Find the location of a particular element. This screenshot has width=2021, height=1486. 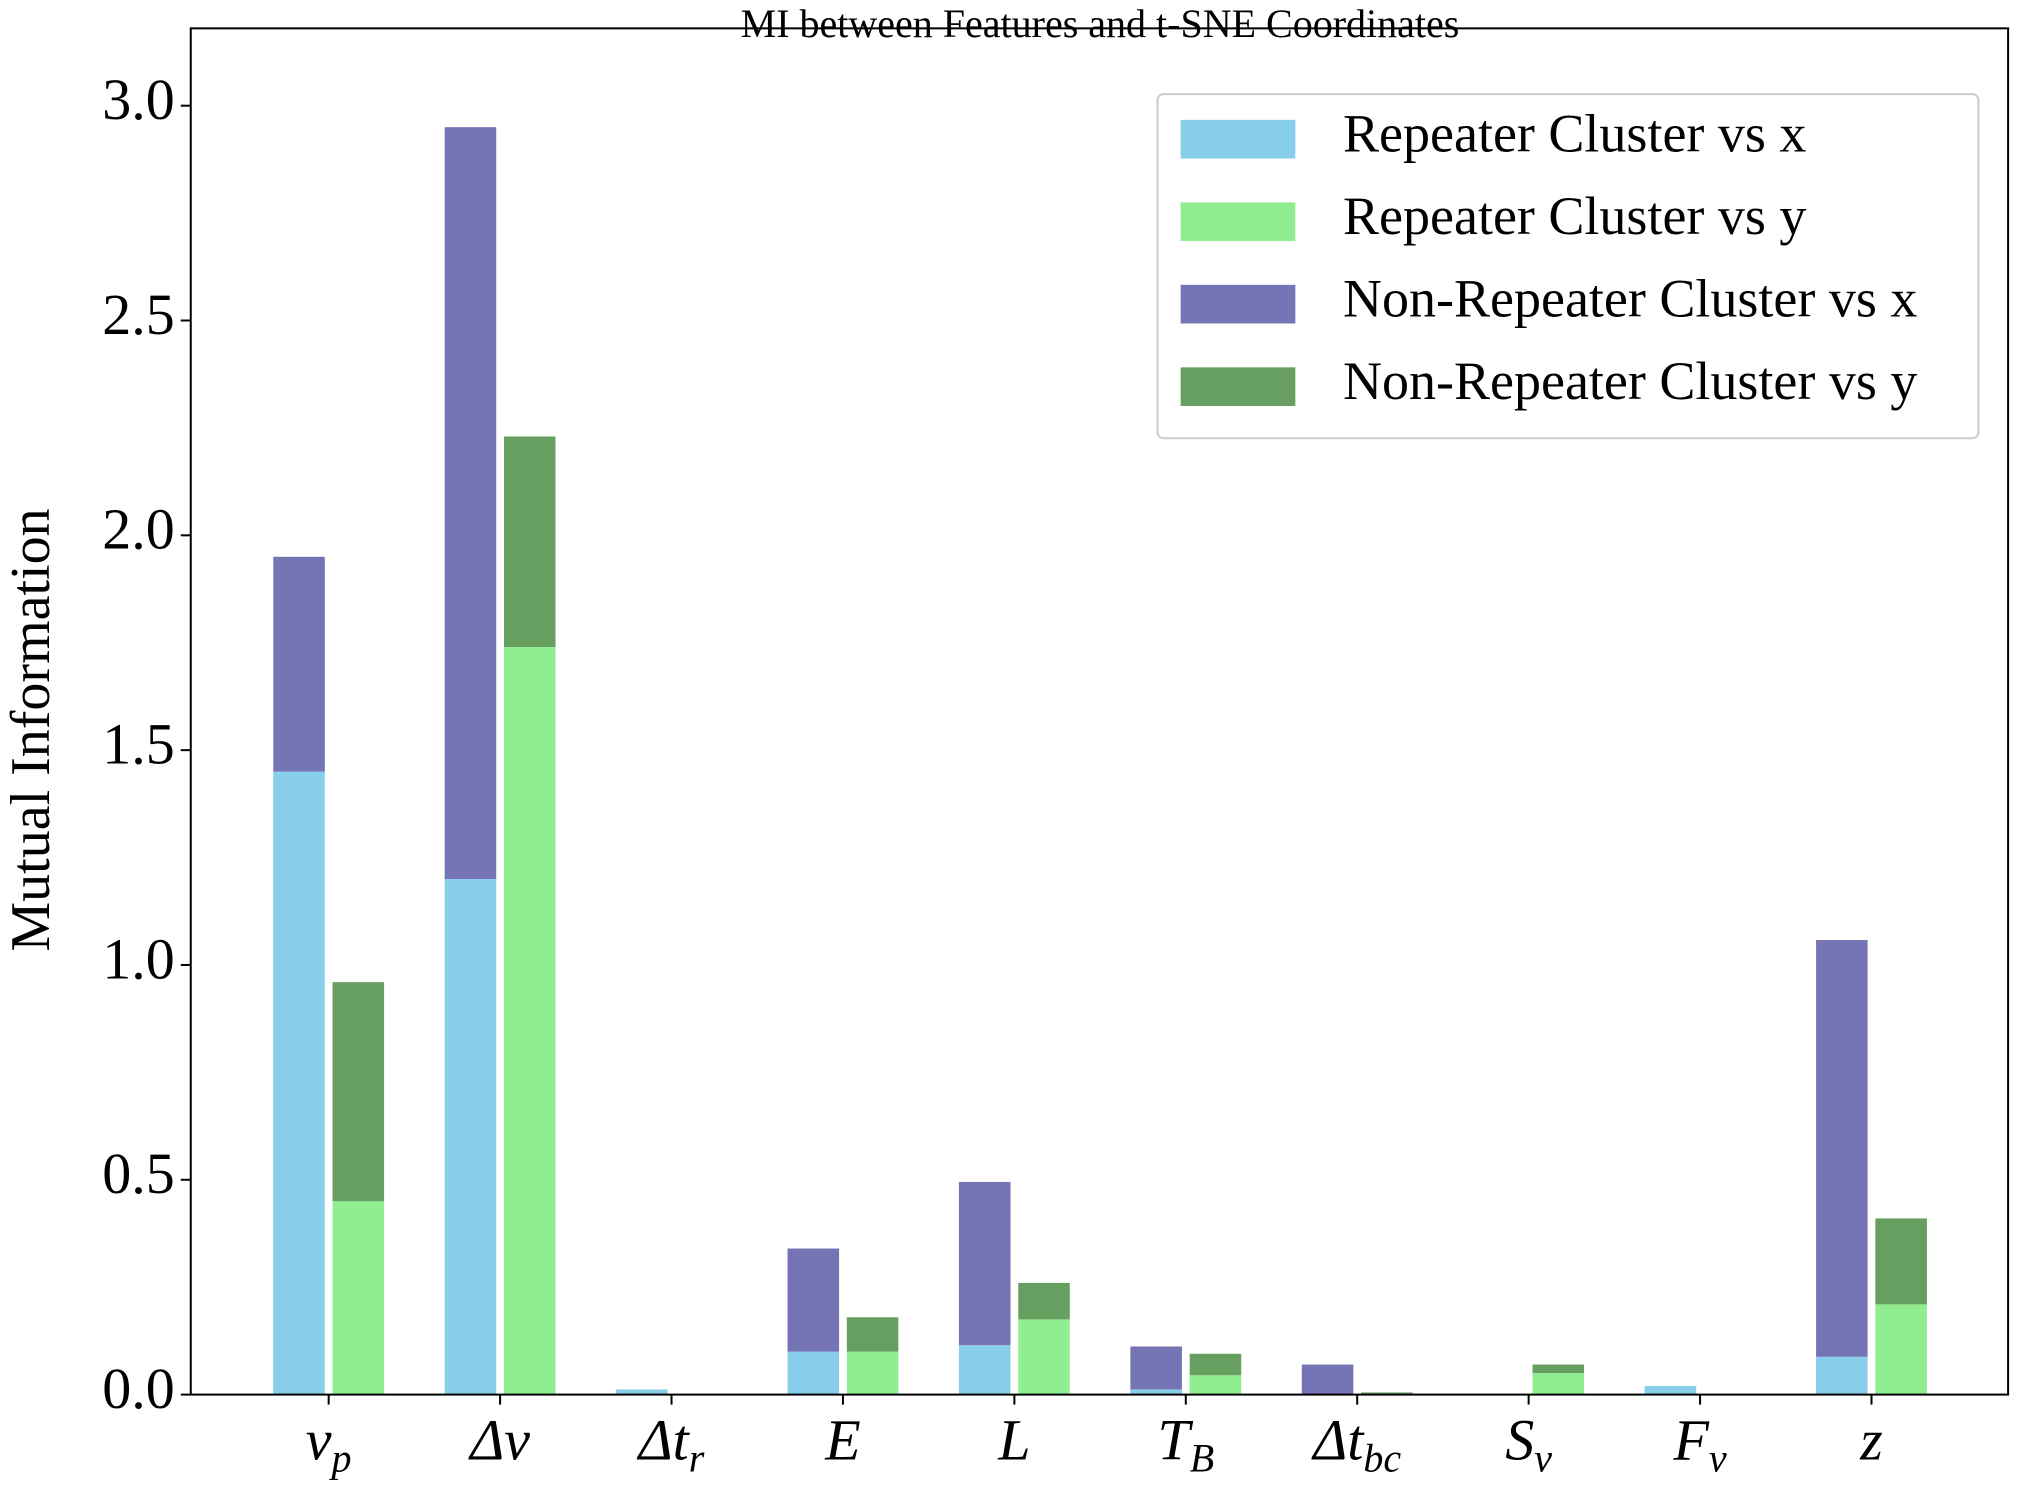

x-tick-label: Δtr is located at coordinates (671, 1444).